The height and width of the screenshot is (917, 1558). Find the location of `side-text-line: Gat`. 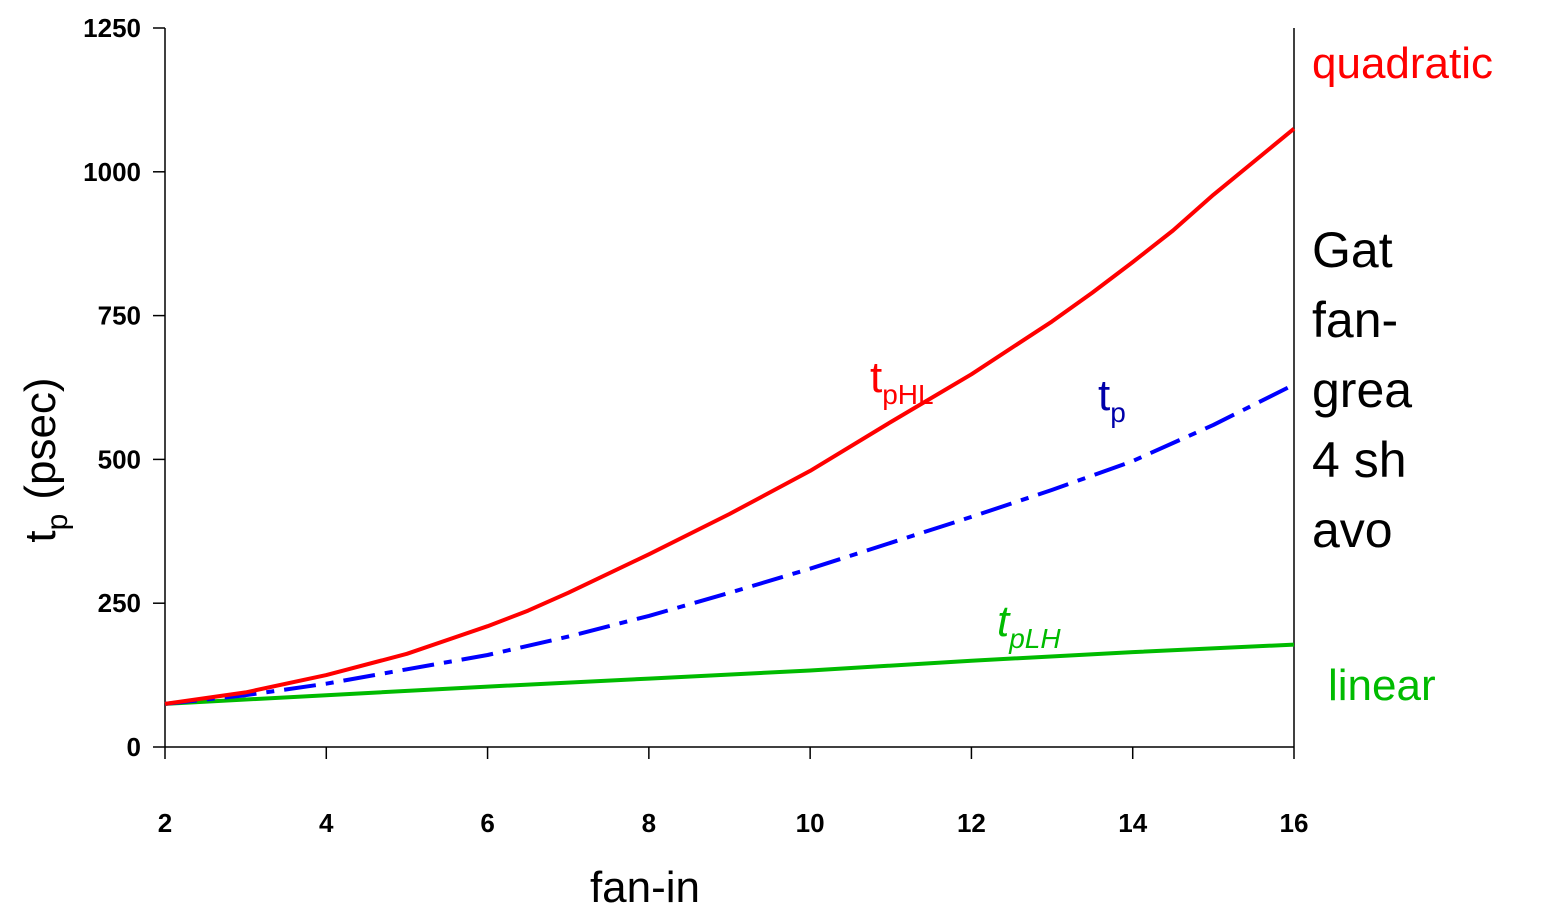

side-text-line: Gat is located at coordinates (1352, 250).